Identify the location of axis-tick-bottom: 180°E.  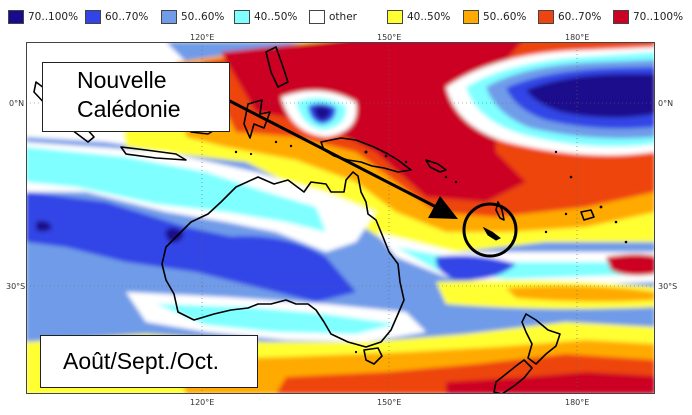
(577, 402).